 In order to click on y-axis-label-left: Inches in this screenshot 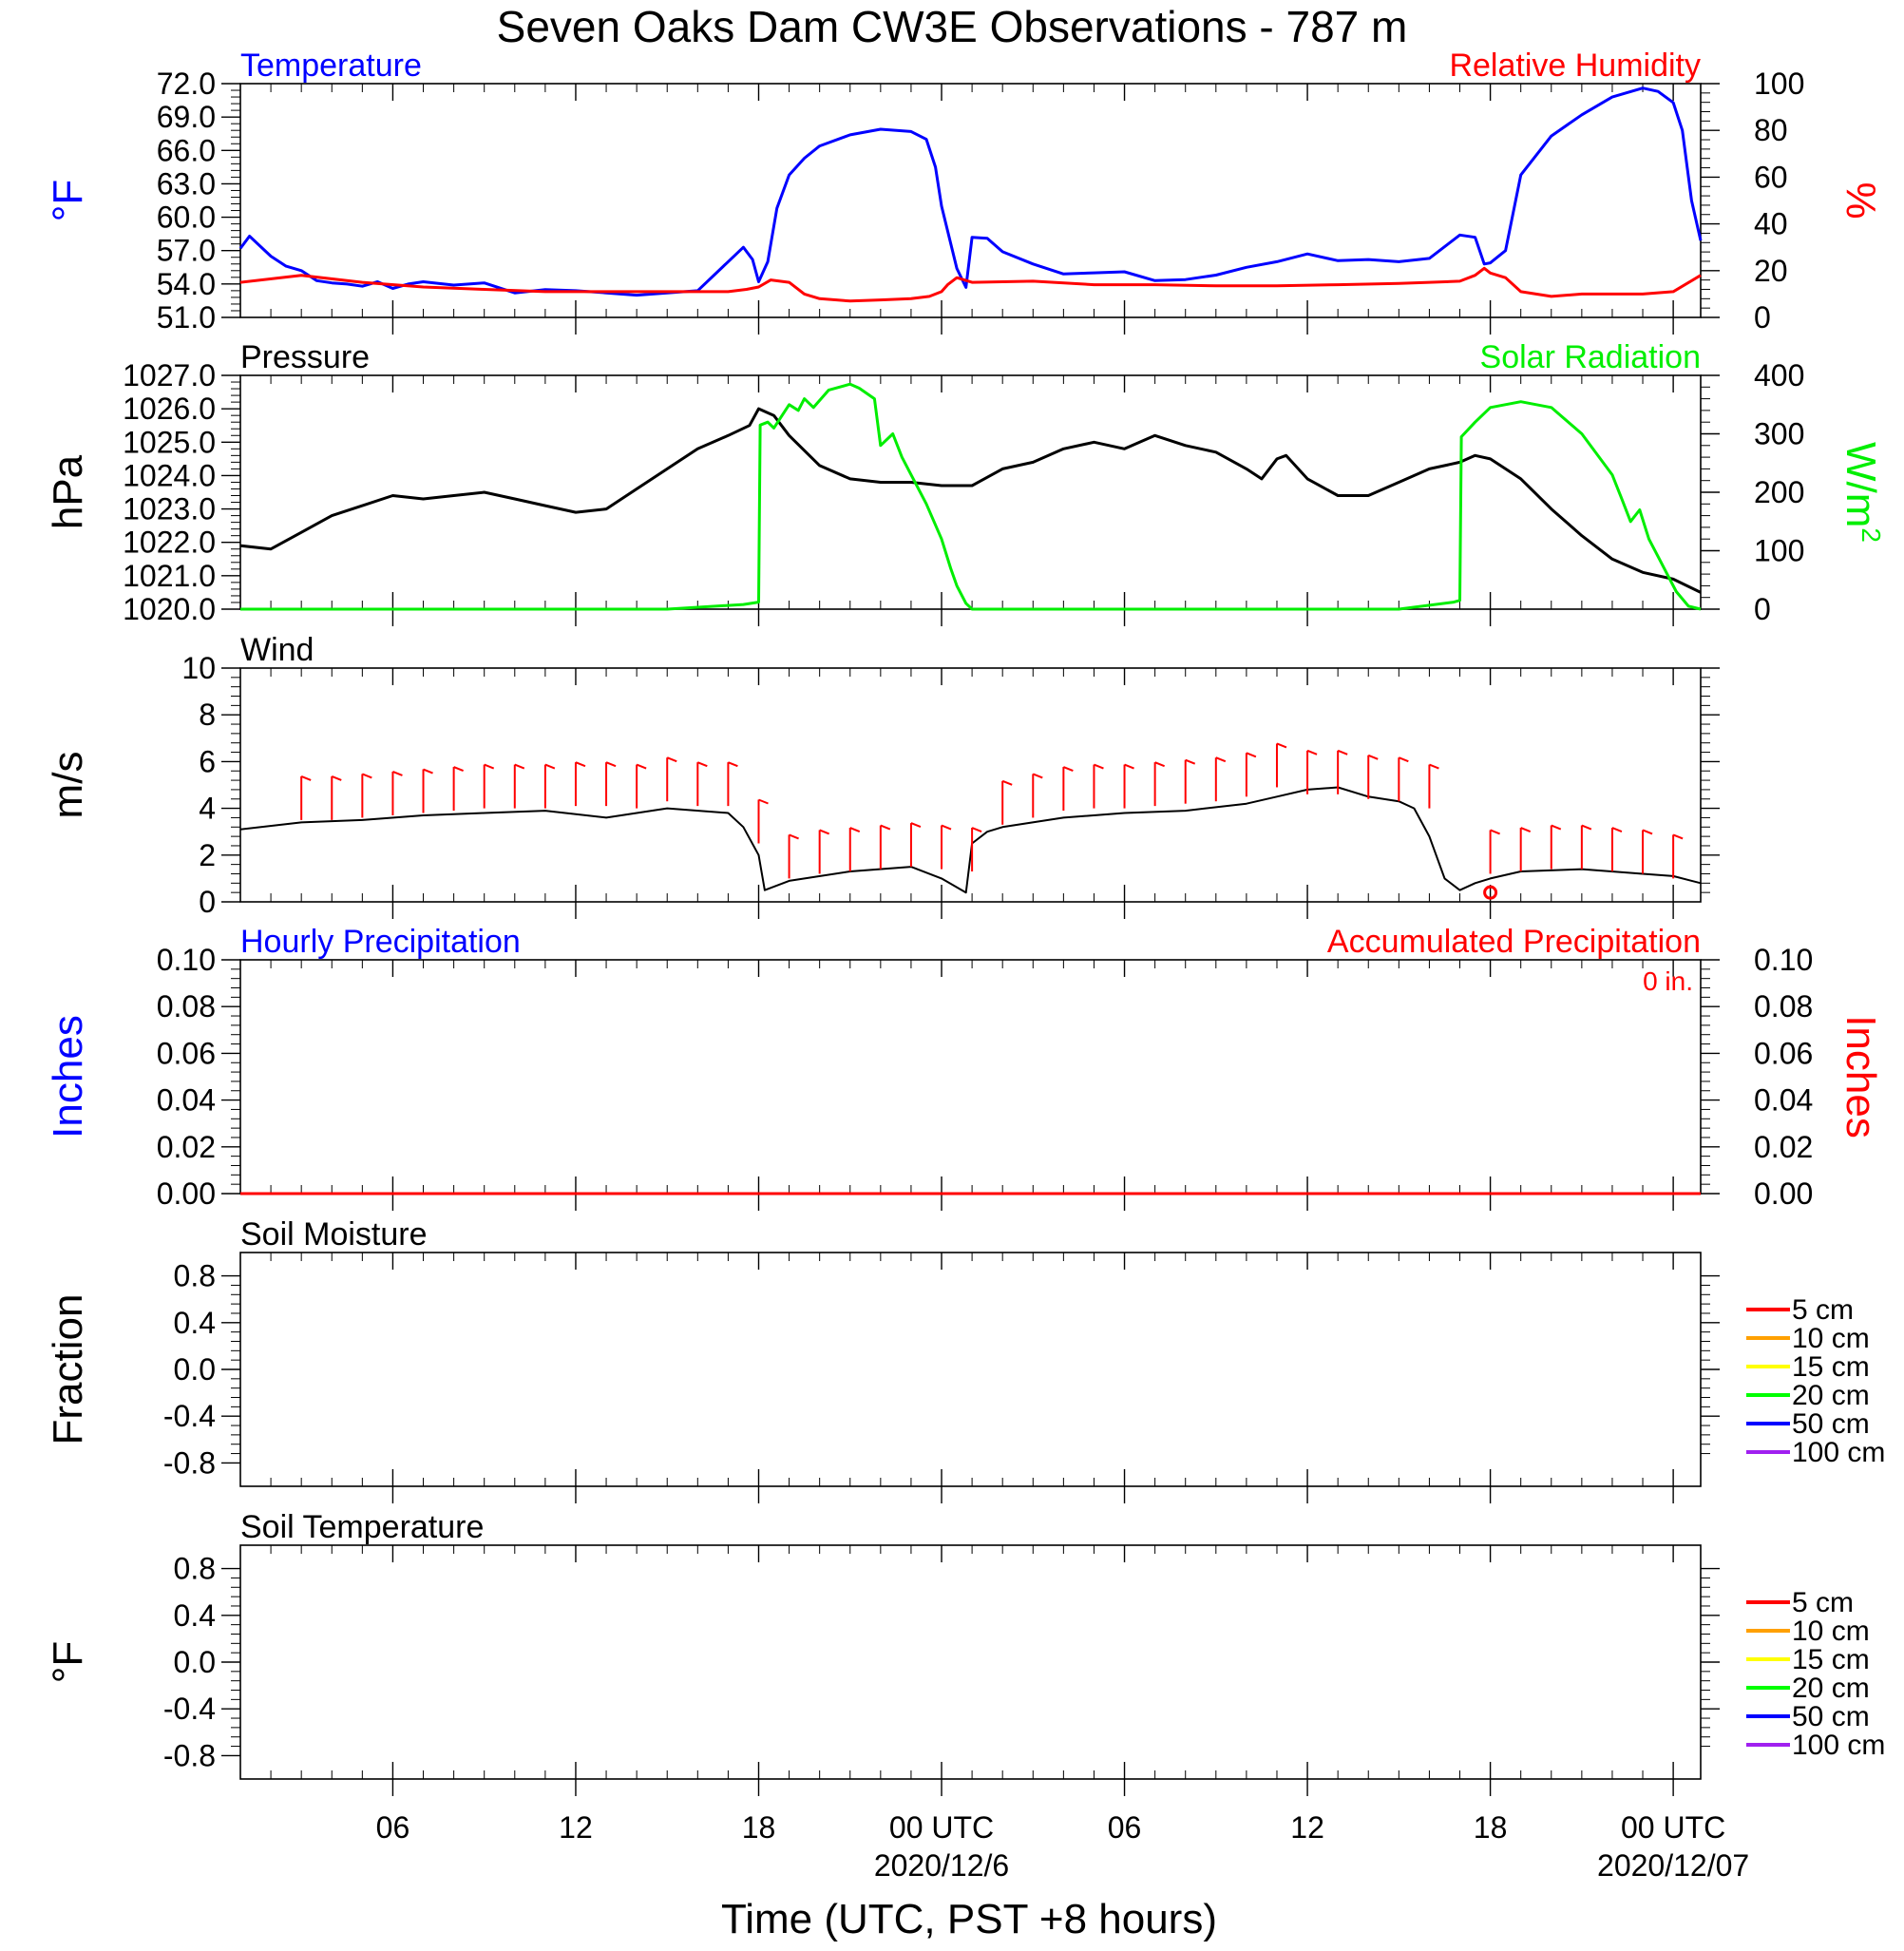, I will do `click(68, 1077)`.